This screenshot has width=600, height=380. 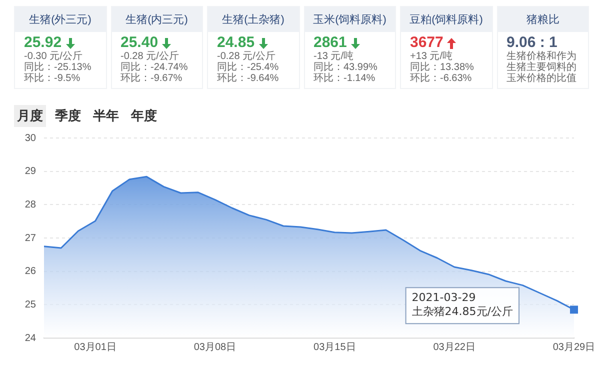 What do you see at coordinates (54, 56) in the screenshot?
I see `text: -0.30 元/公斤` at bounding box center [54, 56].